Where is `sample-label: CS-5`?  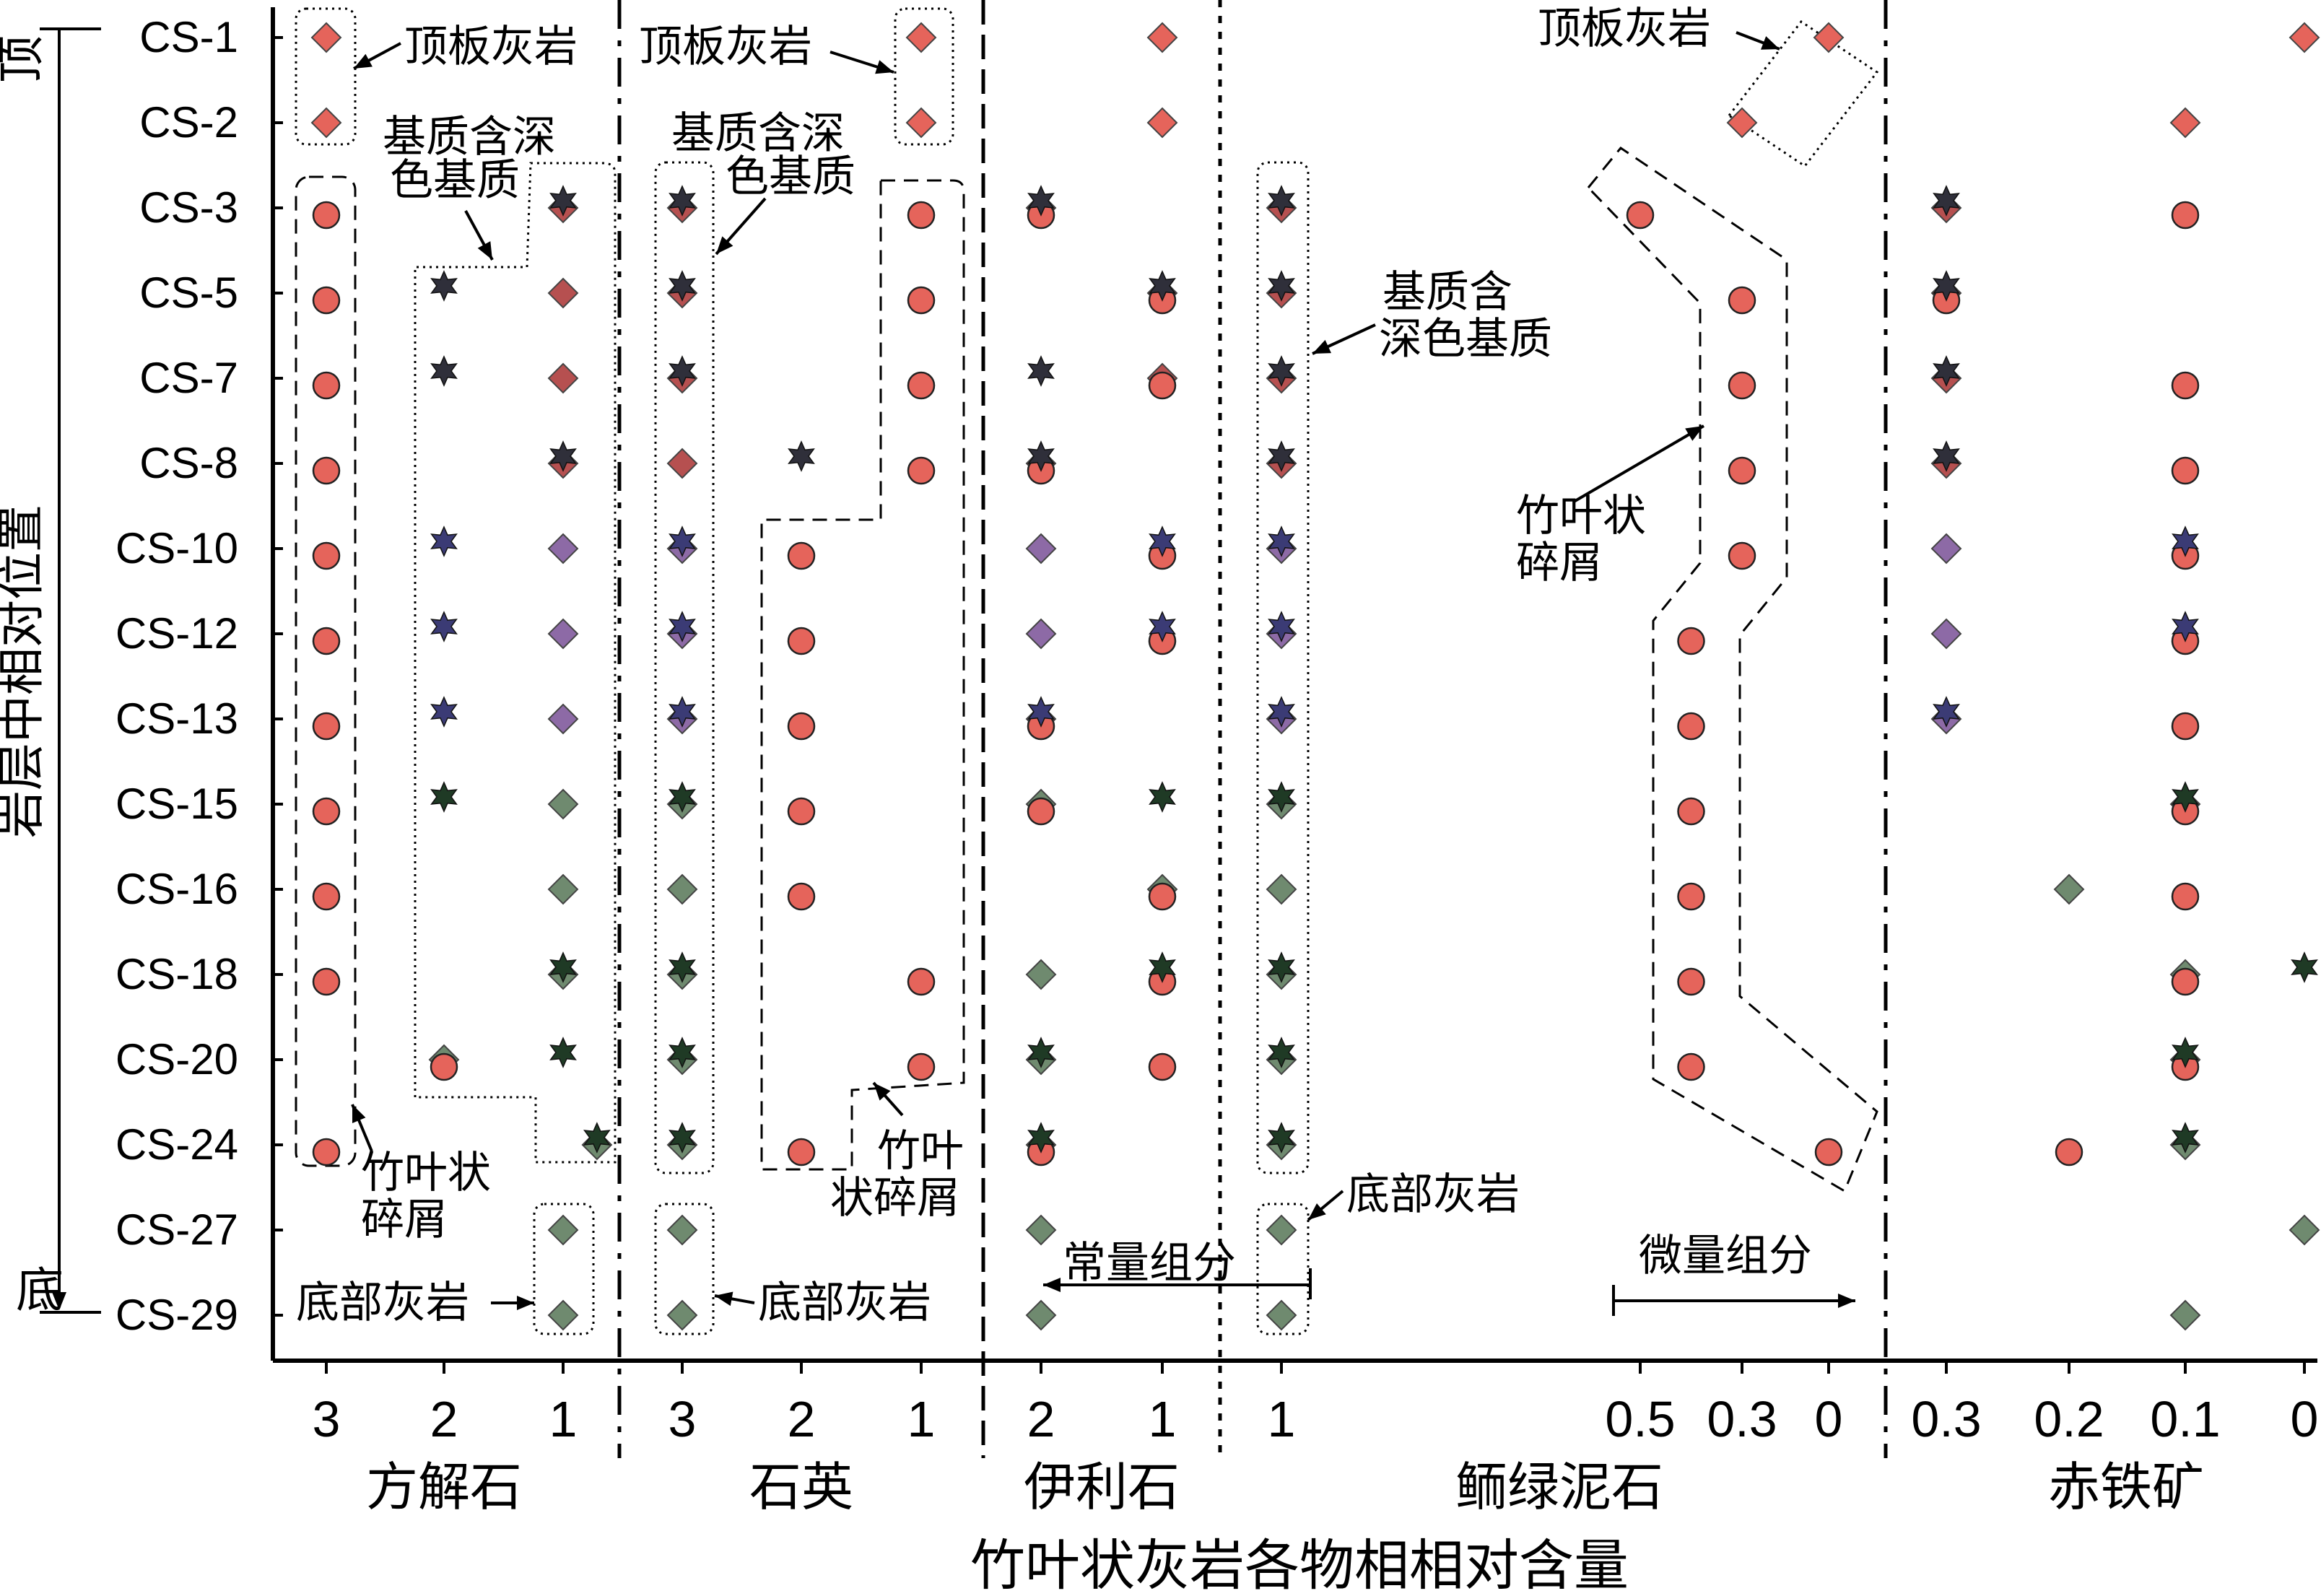
sample-label: CS-5 is located at coordinates (188, 293).